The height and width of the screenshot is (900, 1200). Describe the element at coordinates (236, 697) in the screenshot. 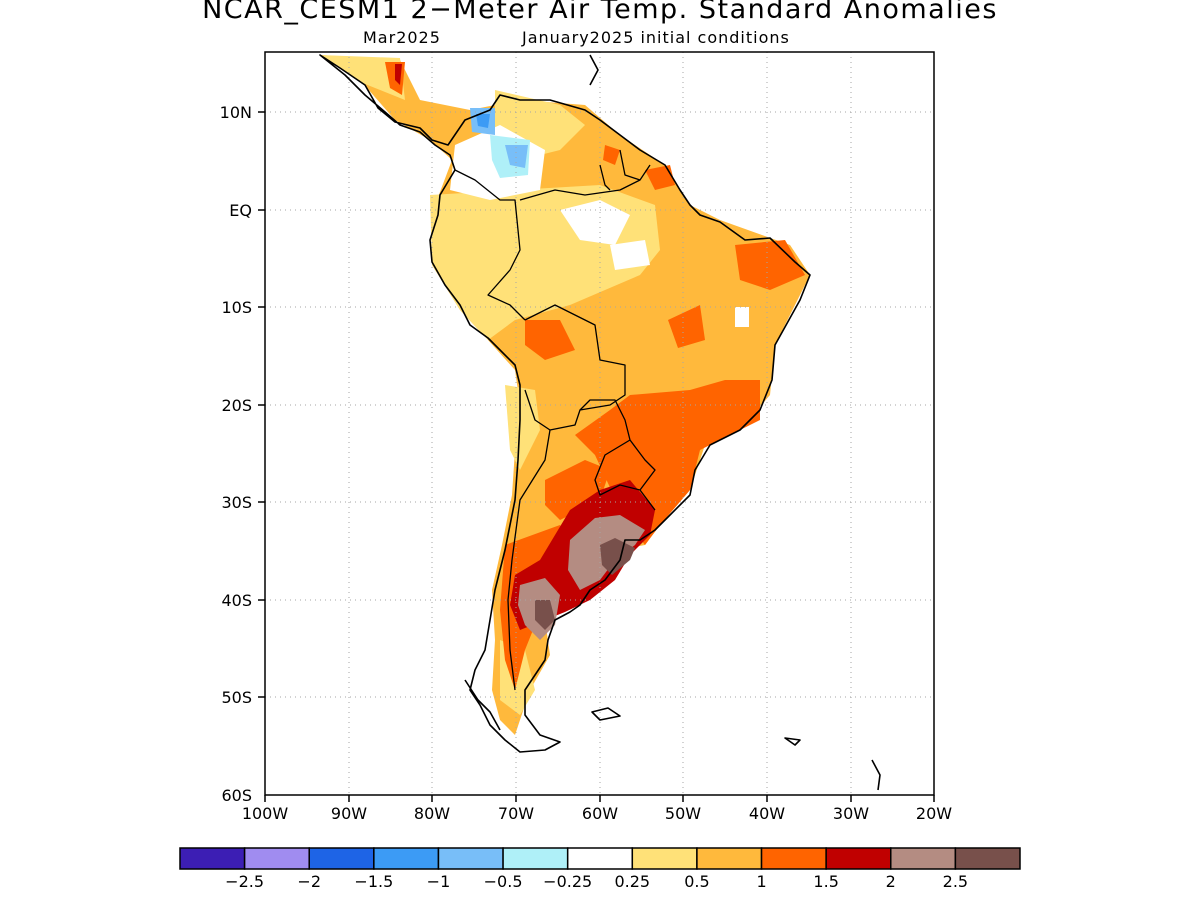

I see `lat-label: 50S` at that location.